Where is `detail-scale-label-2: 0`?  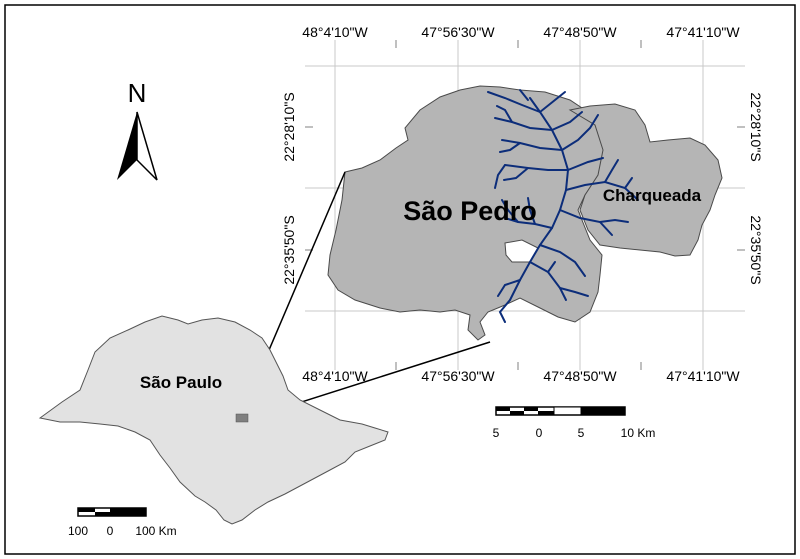 detail-scale-label-2: 0 is located at coordinates (539, 433).